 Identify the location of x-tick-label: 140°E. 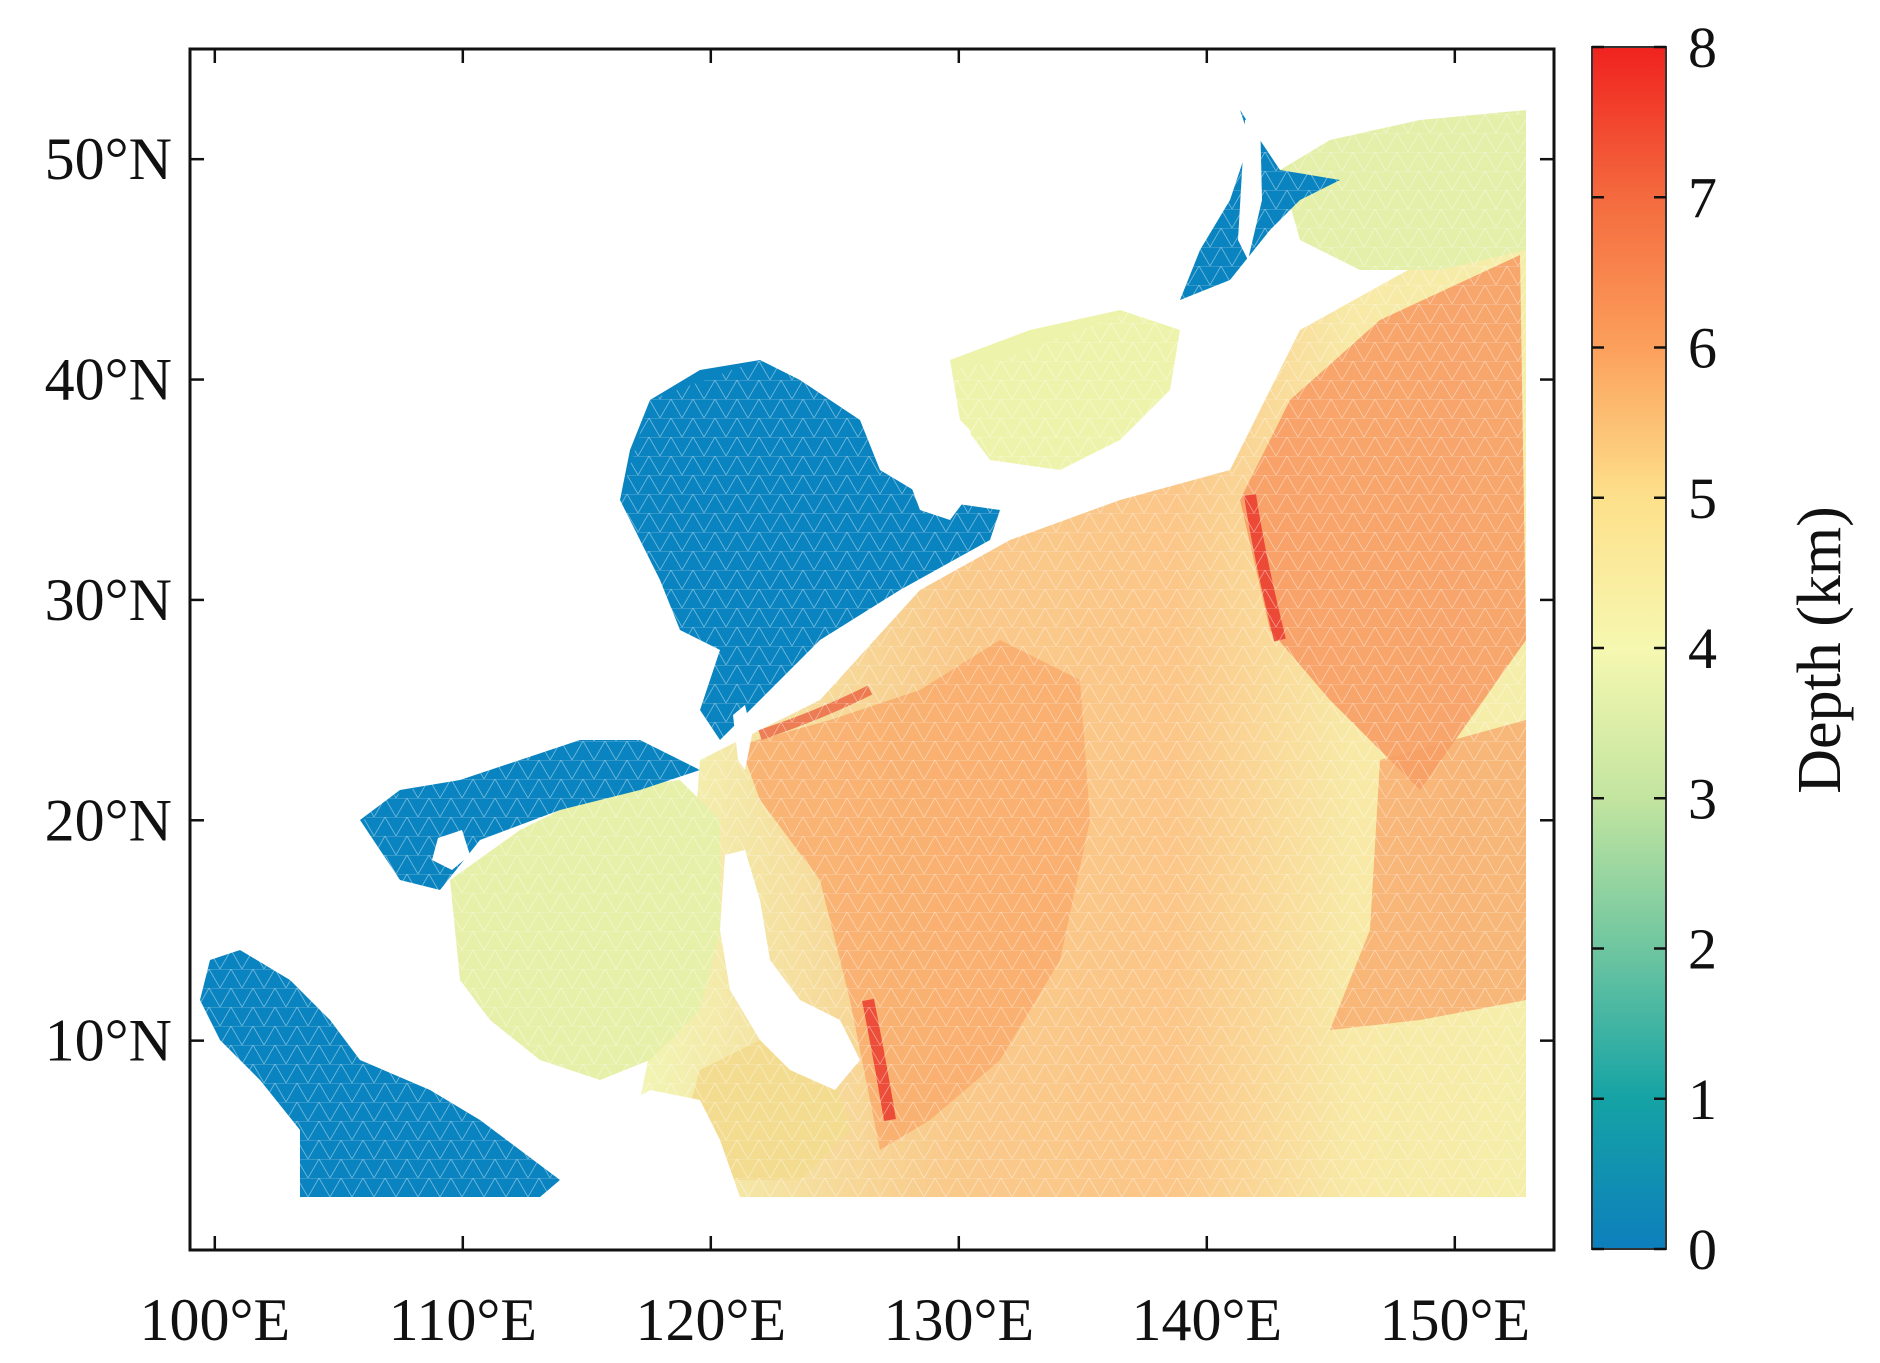
(1206, 1320).